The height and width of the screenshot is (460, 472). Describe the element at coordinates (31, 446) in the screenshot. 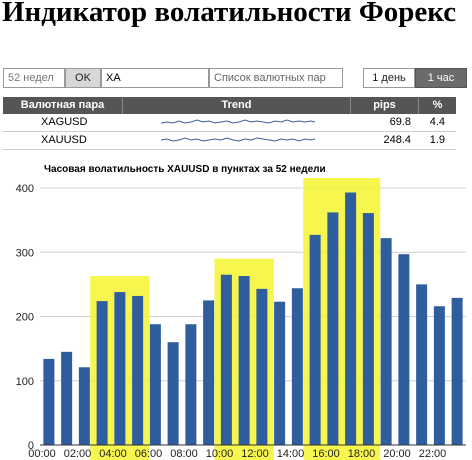

I see `y-tick-label: 0` at that location.